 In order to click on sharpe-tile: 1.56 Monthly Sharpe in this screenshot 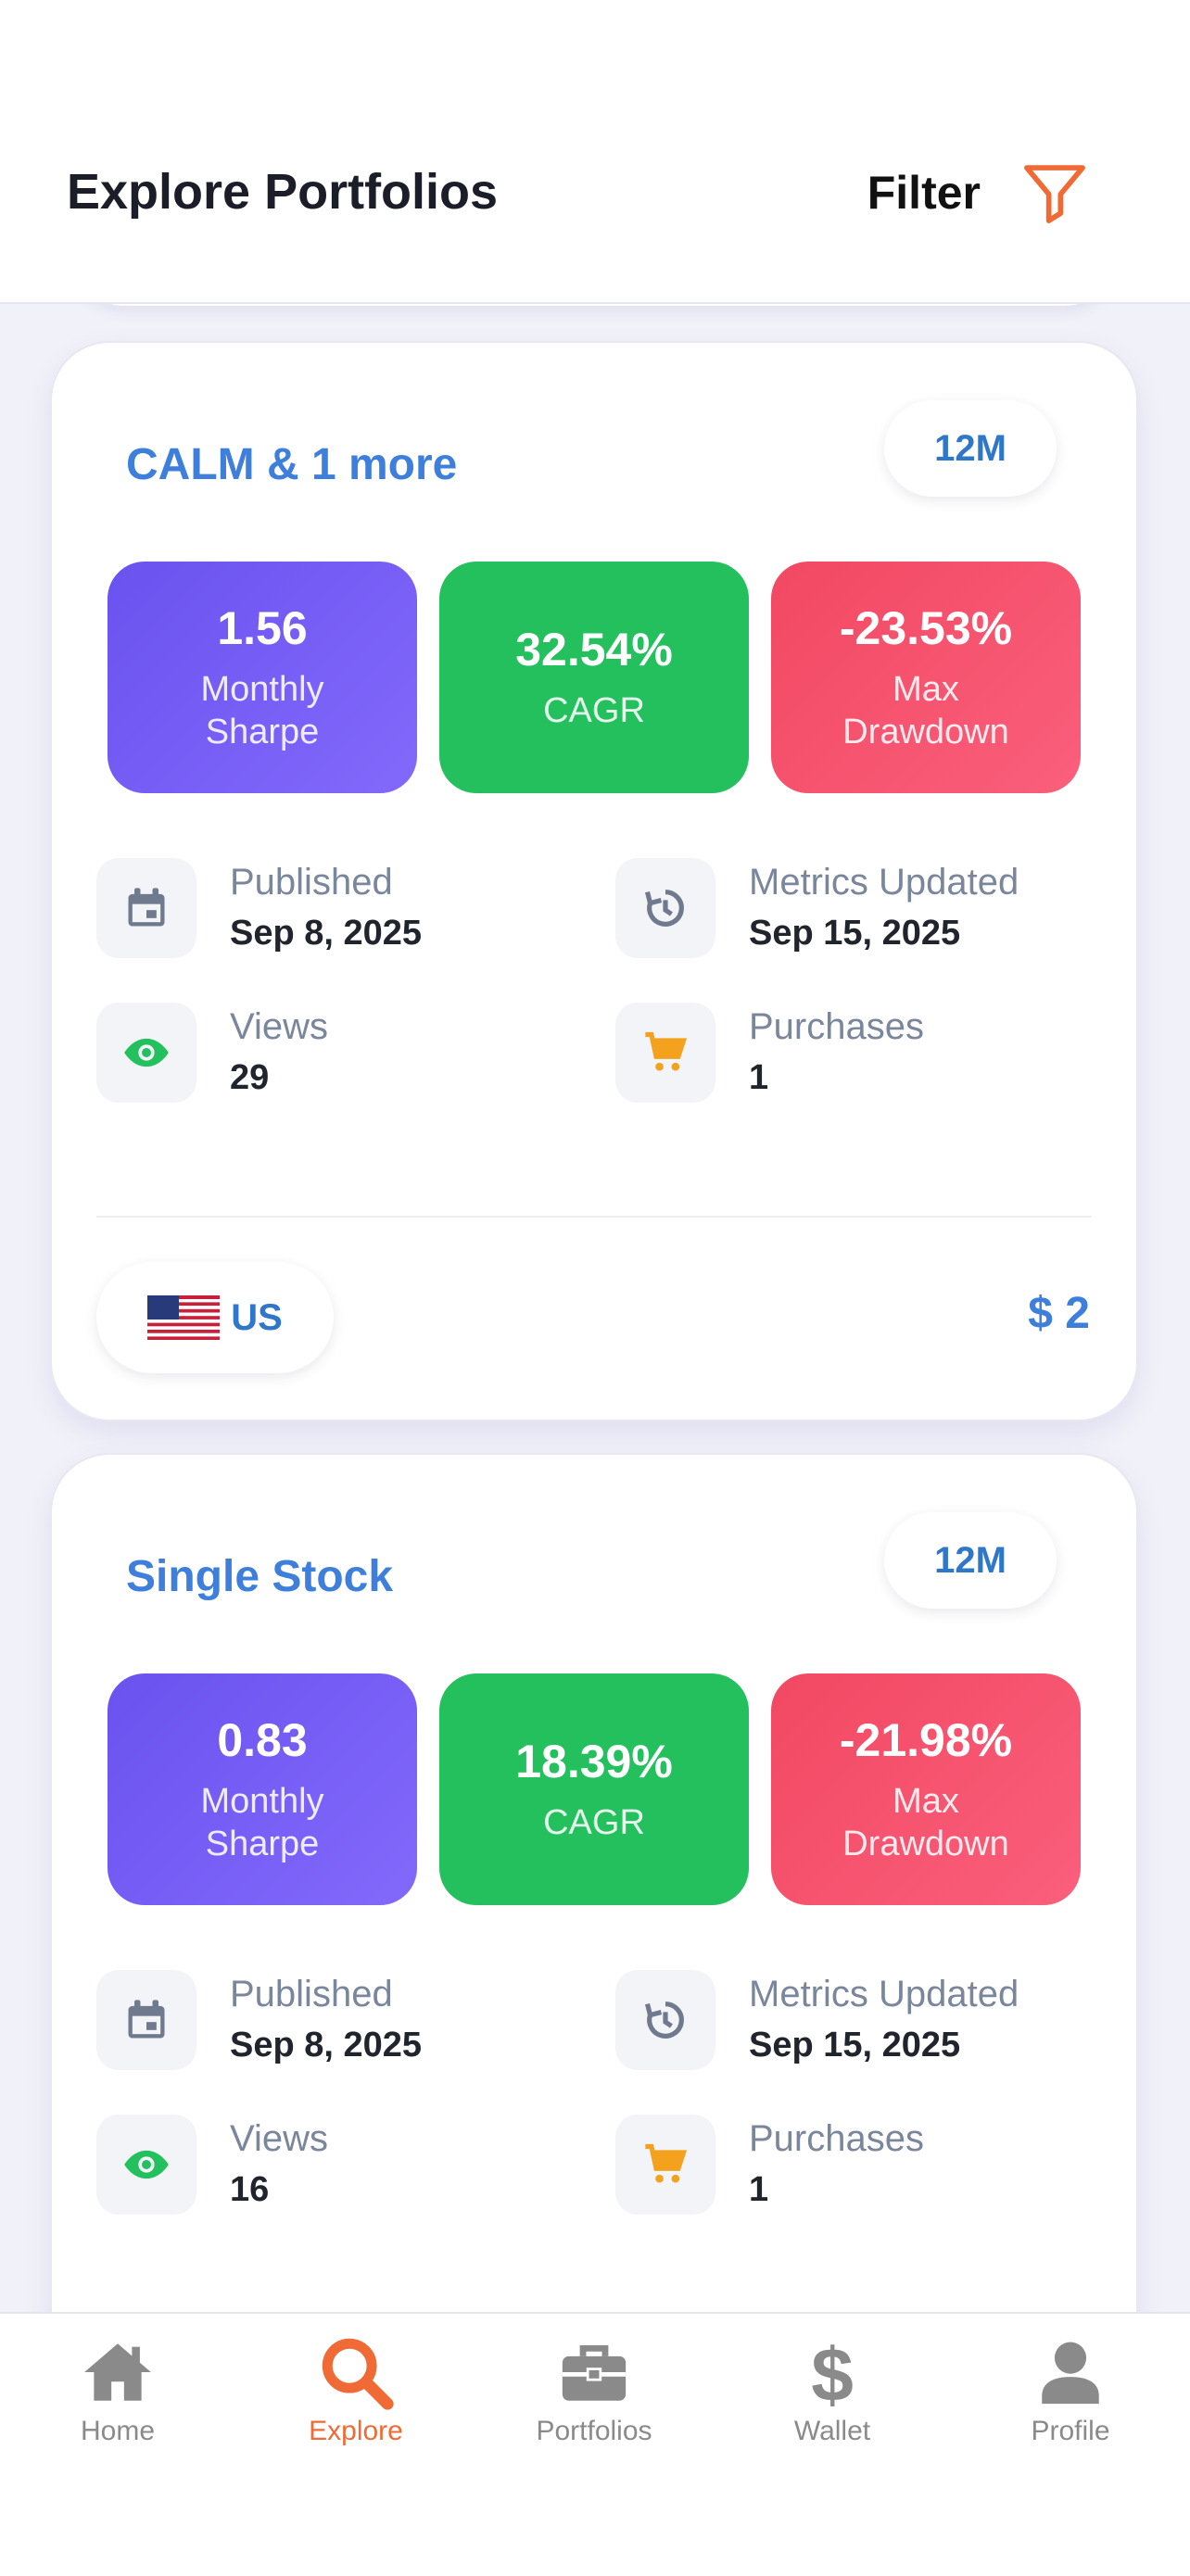, I will do `click(262, 677)`.